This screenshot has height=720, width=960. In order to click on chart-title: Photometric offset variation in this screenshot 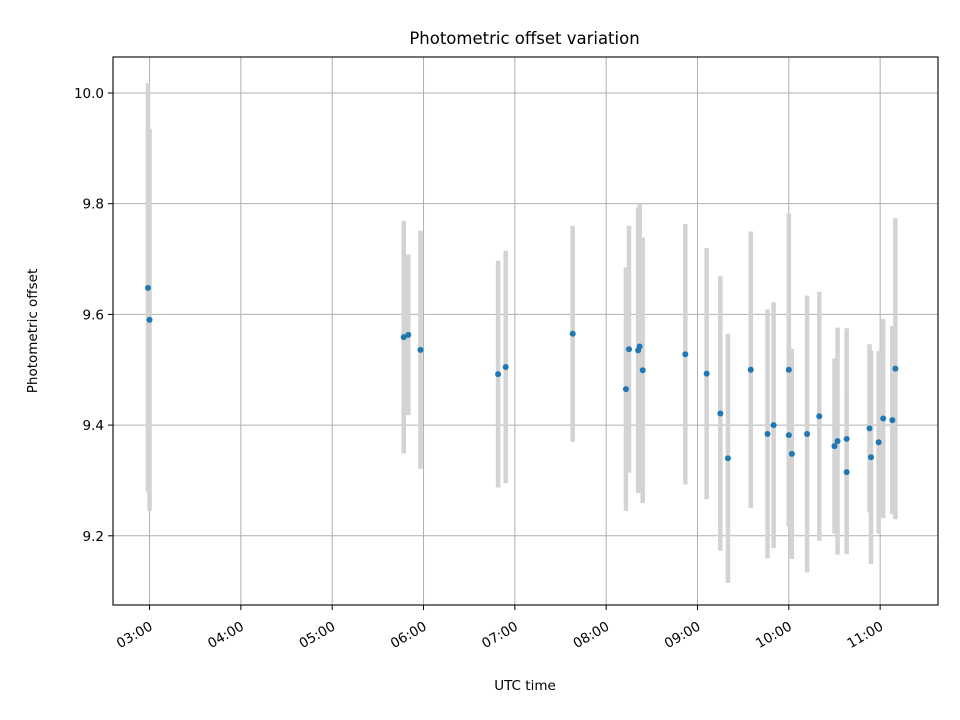, I will do `click(524, 38)`.